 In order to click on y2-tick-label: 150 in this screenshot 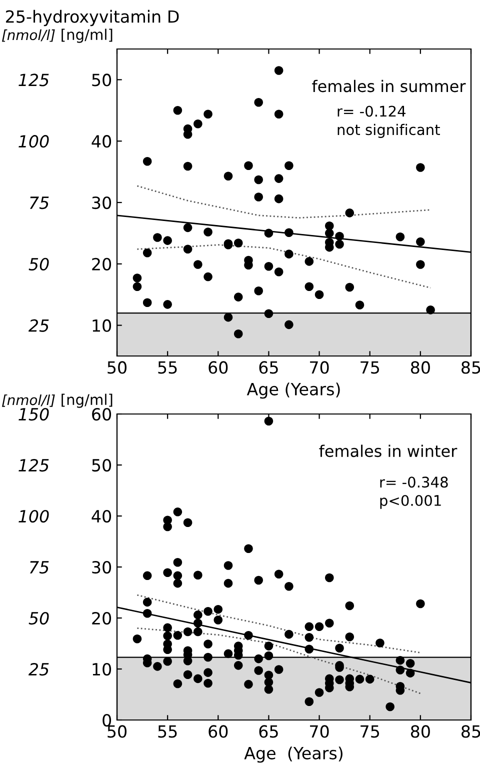, I will do `click(33, 414)`.